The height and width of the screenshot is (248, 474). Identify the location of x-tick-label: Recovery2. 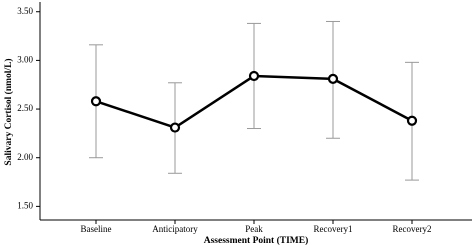
(412, 229).